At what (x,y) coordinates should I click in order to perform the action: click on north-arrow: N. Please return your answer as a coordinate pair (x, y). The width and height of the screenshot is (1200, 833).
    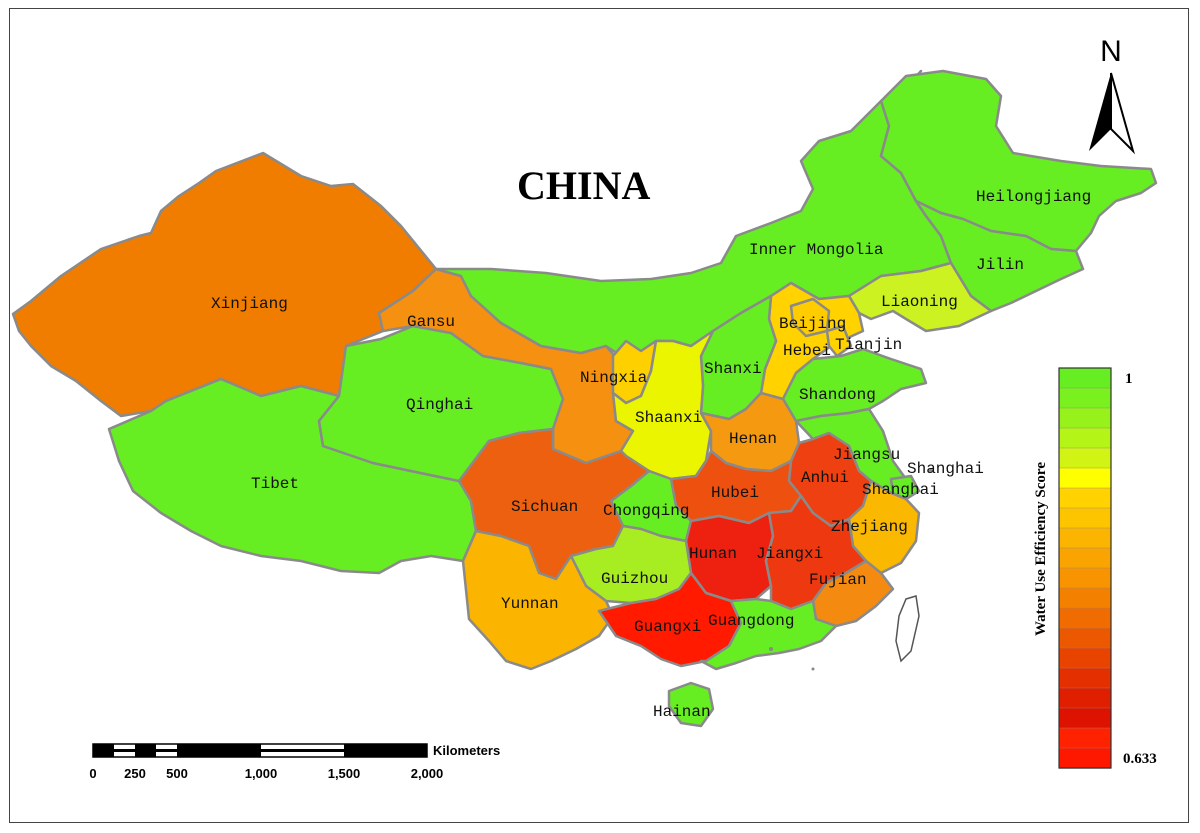
    Looking at the image, I should click on (1112, 95).